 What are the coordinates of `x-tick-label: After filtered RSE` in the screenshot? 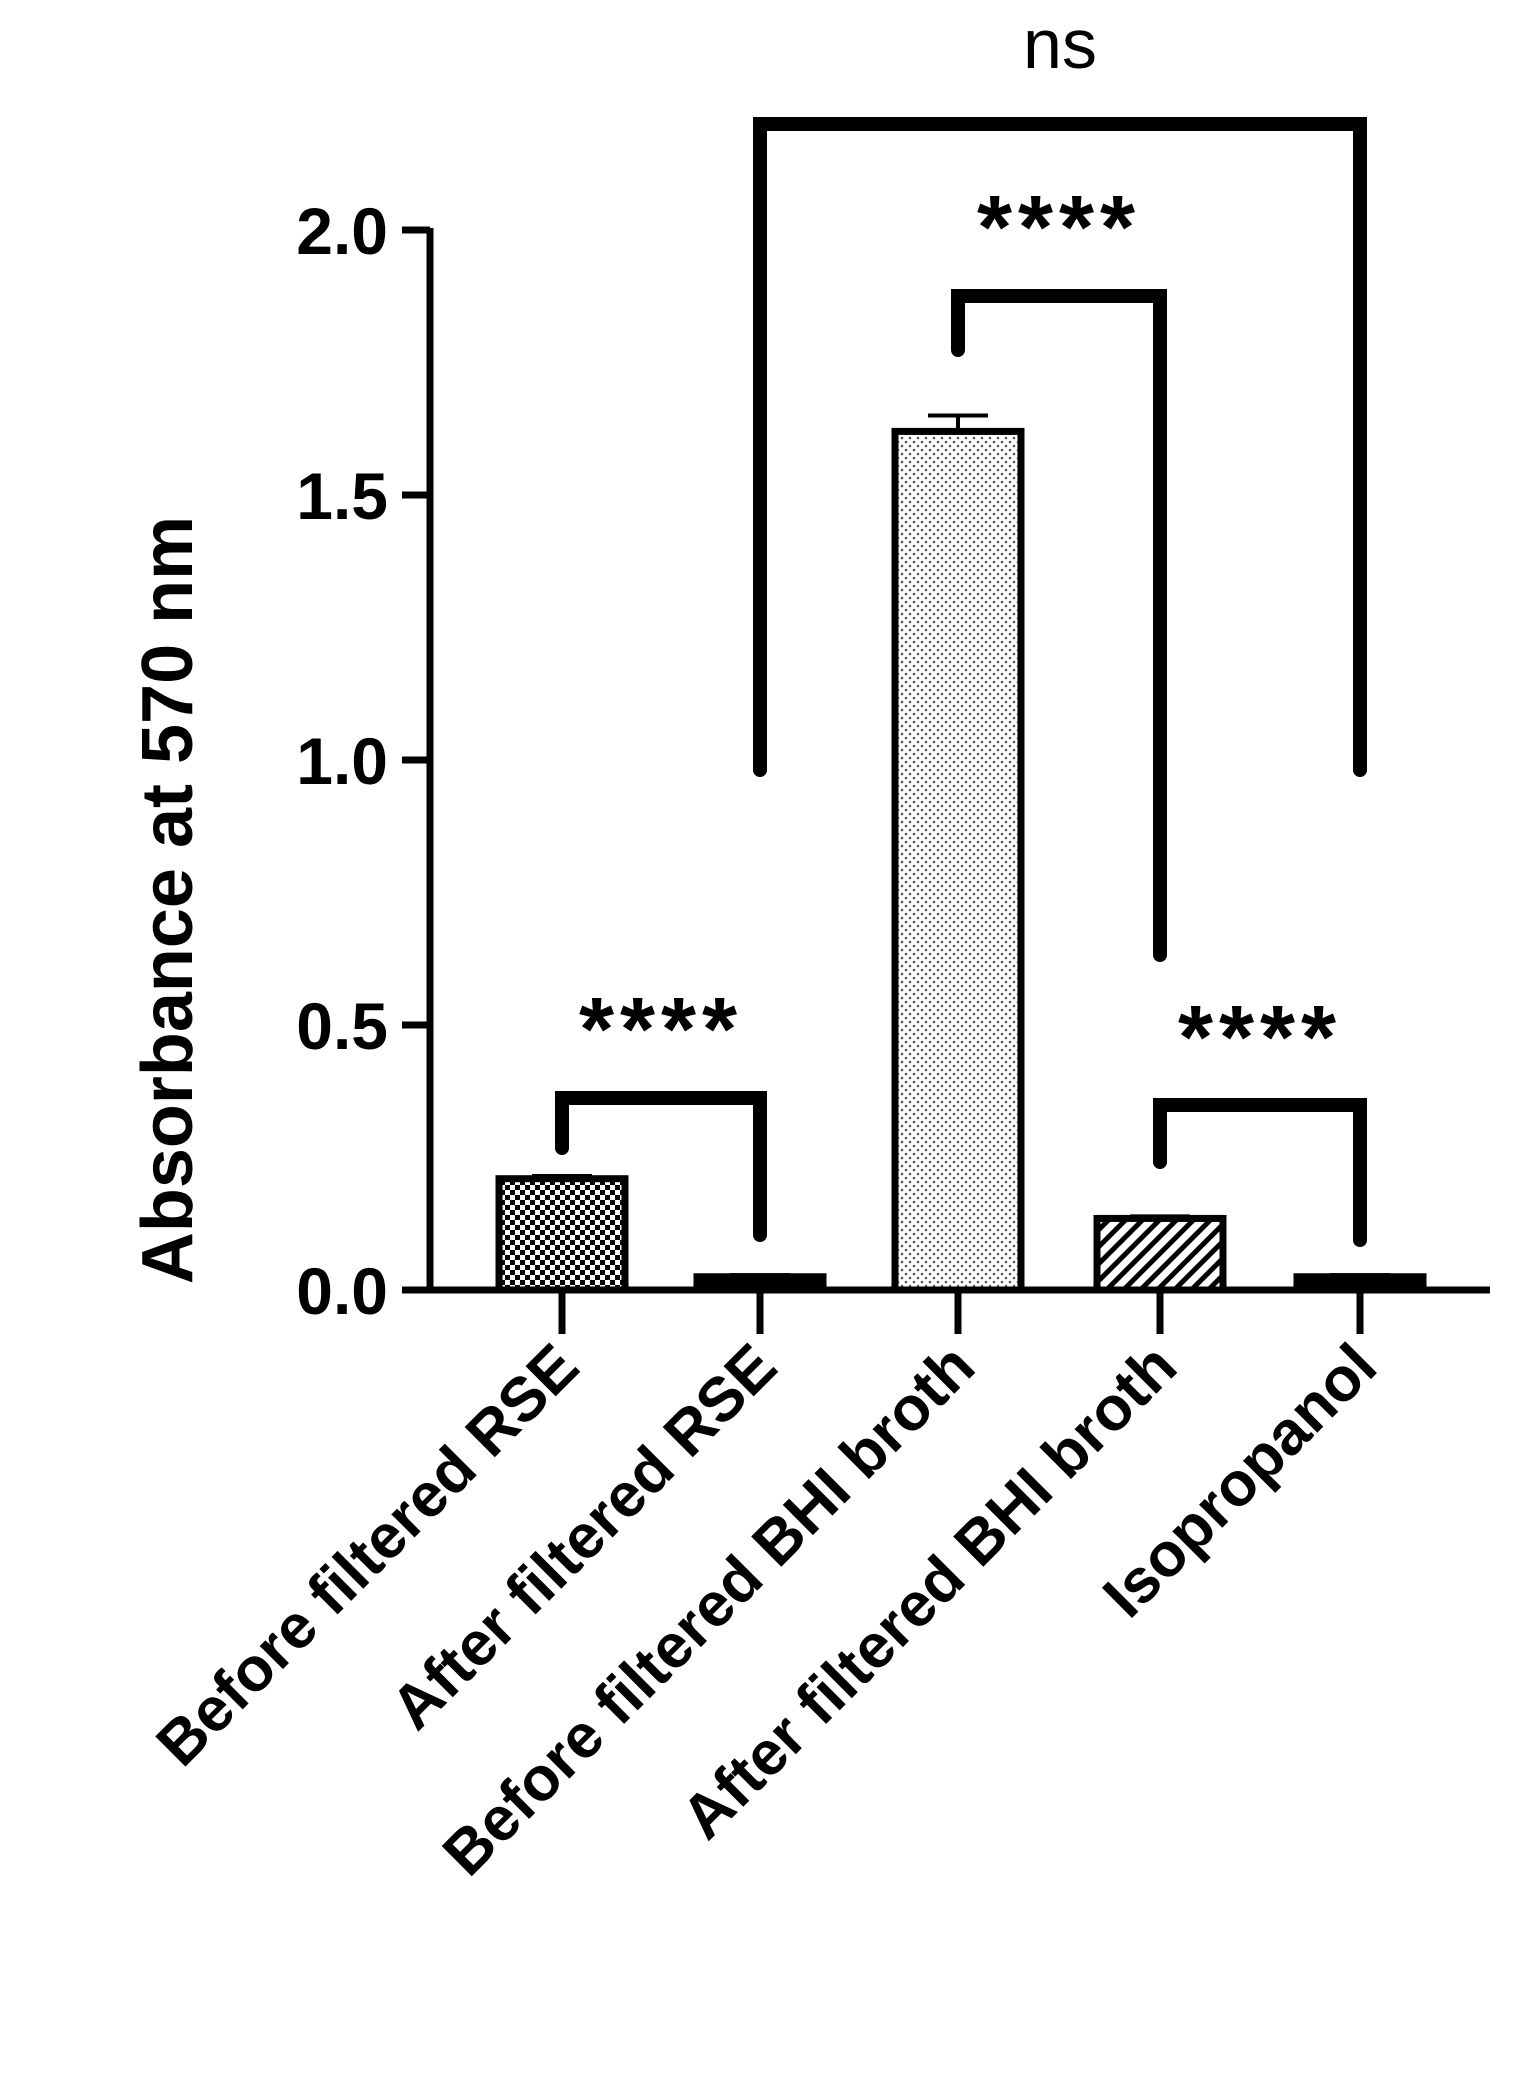 It's located at (584, 1537).